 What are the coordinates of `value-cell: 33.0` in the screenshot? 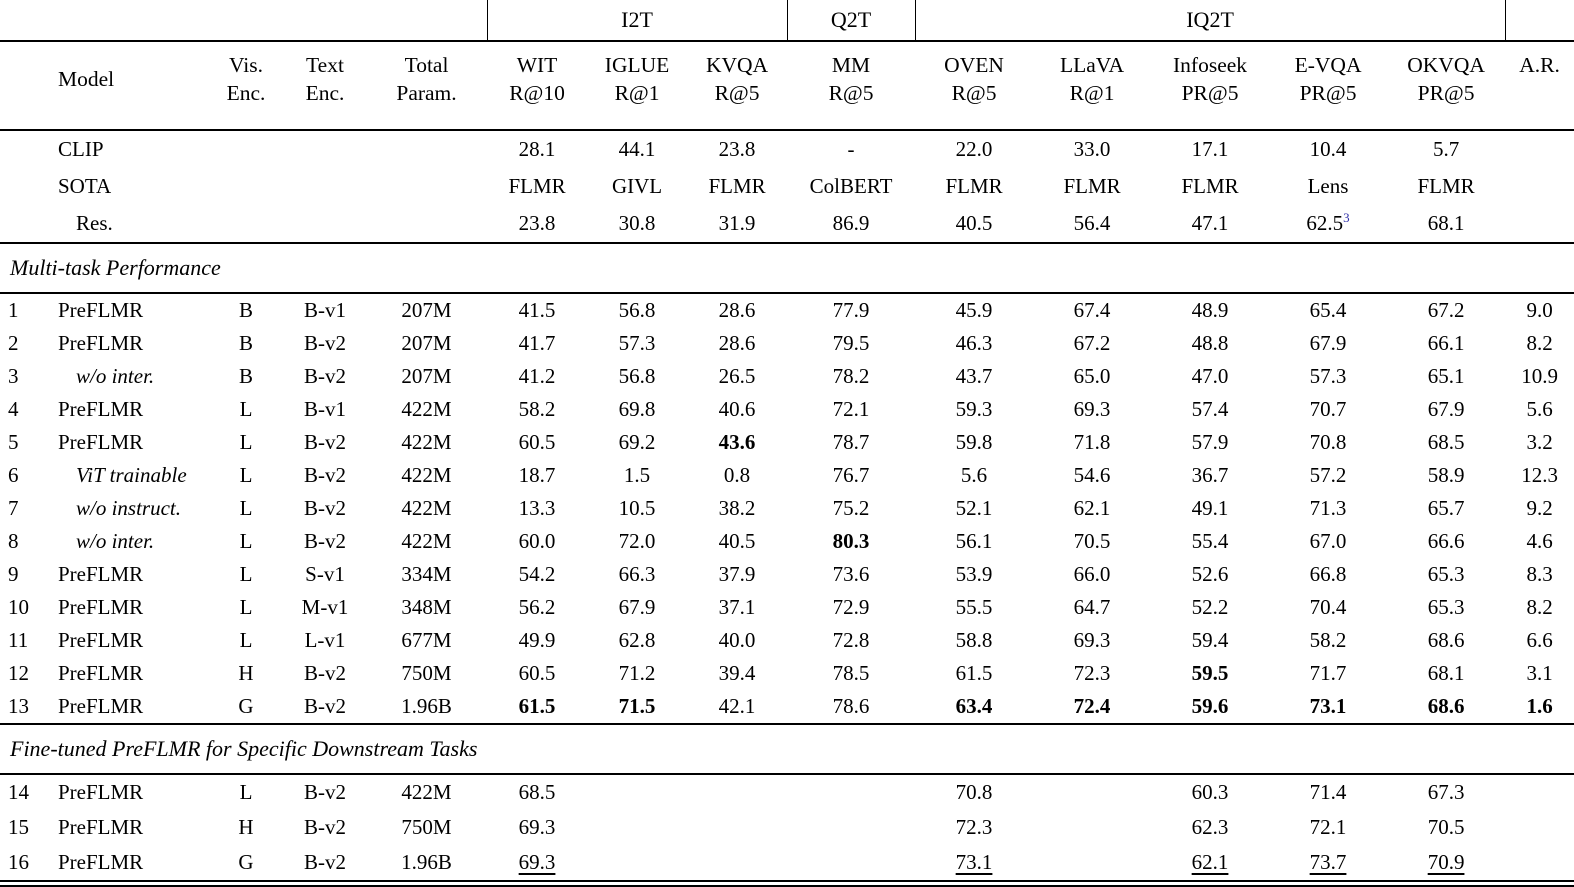 It's located at (1092, 149).